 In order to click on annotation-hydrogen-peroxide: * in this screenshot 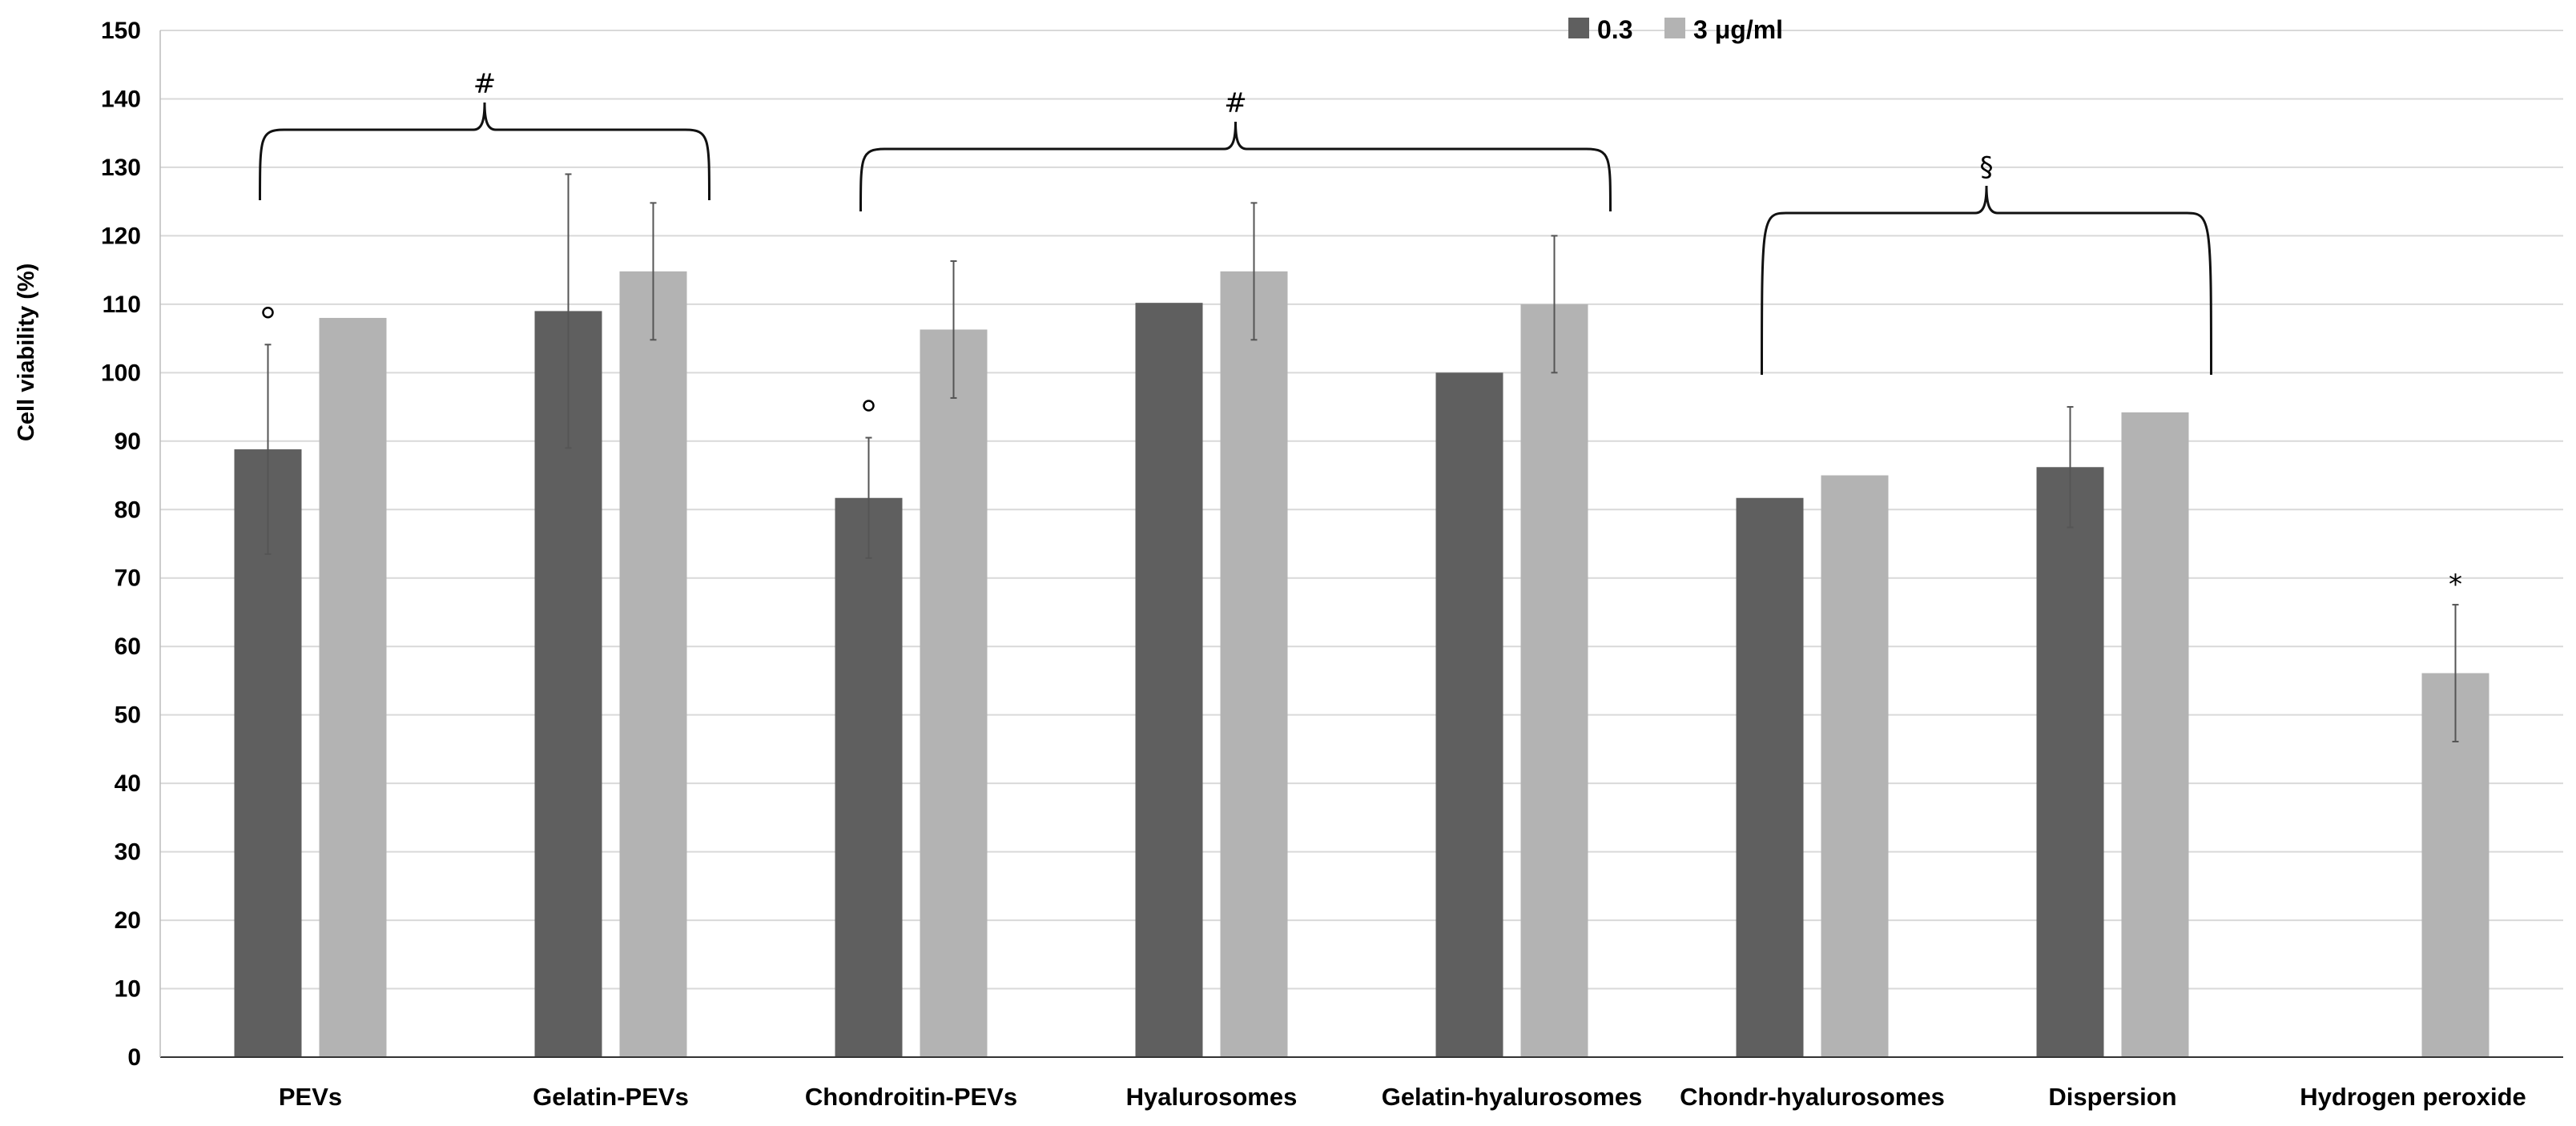, I will do `click(2455, 585)`.